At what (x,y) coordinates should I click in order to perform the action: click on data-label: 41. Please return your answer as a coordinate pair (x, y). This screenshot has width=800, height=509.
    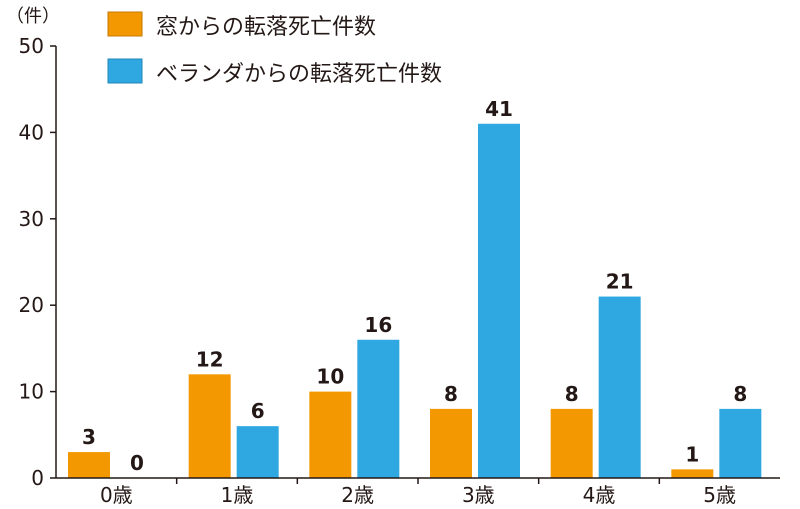
    Looking at the image, I should click on (499, 109).